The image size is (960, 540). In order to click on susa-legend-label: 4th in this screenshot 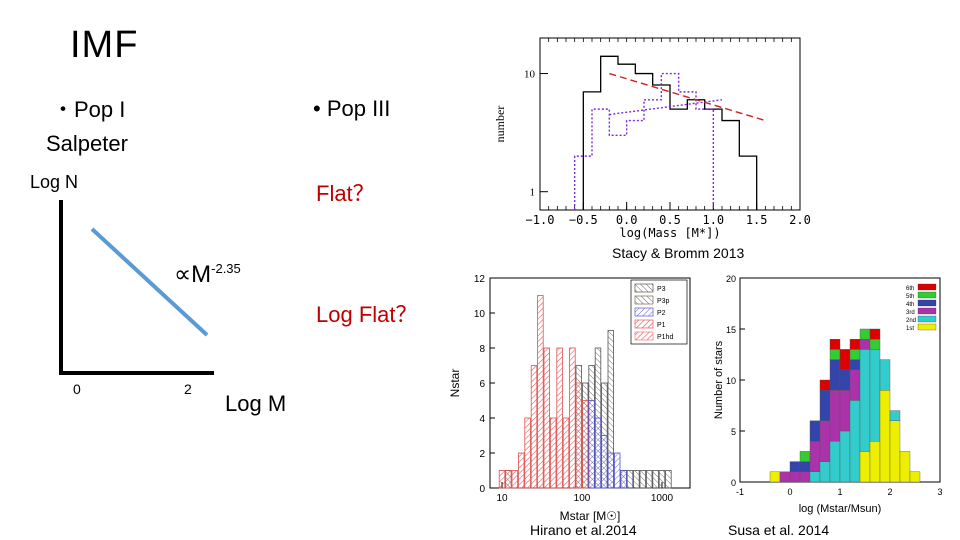, I will do `click(910, 305)`.